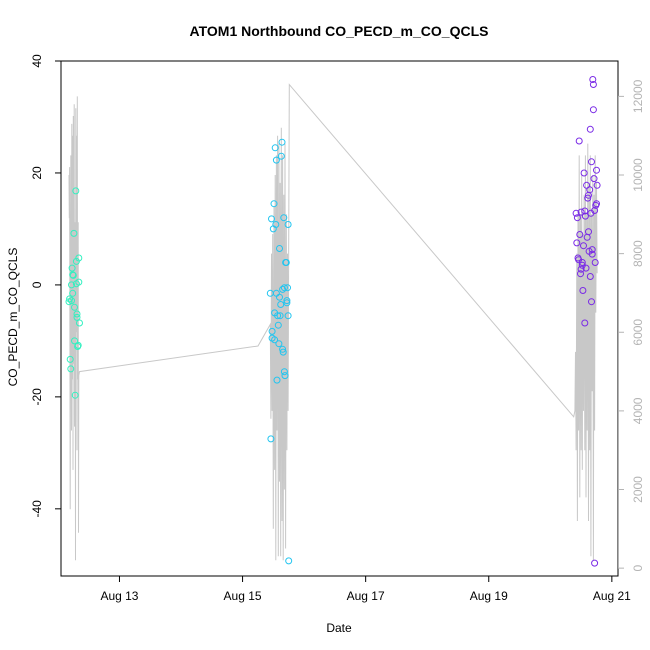 The image size is (650, 650). What do you see at coordinates (489, 596) in the screenshot?
I see `x-tick-label: Aug 19` at bounding box center [489, 596].